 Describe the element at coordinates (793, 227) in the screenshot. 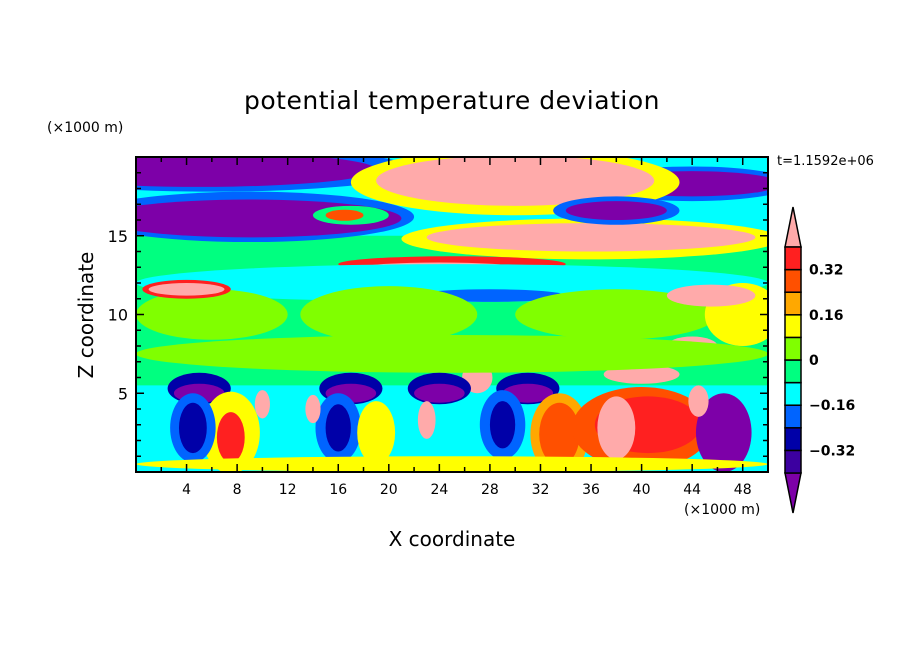

I see `colorbar-extend-max` at that location.